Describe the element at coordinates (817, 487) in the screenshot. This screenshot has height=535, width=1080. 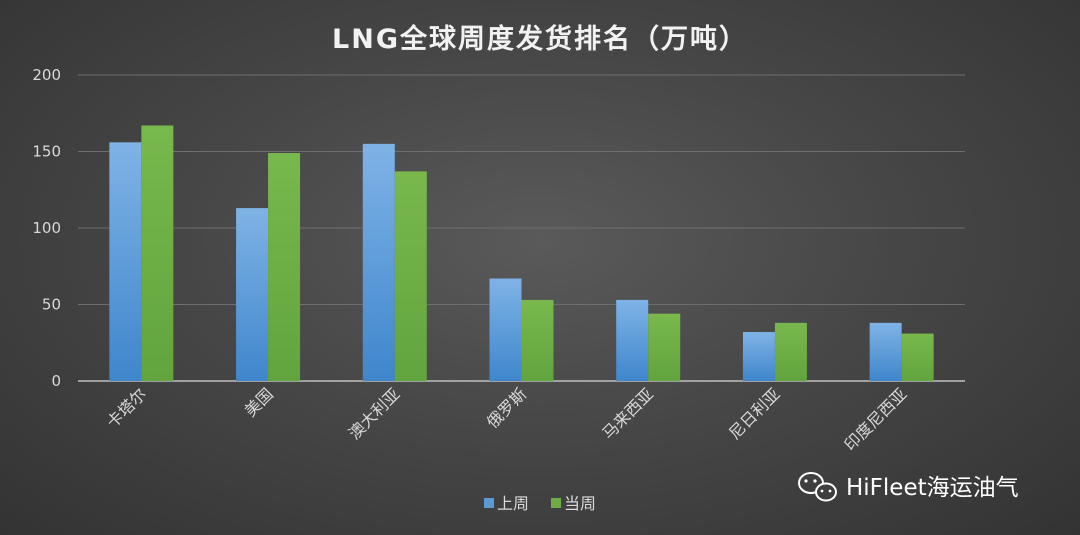
I see `wechat-icon` at that location.